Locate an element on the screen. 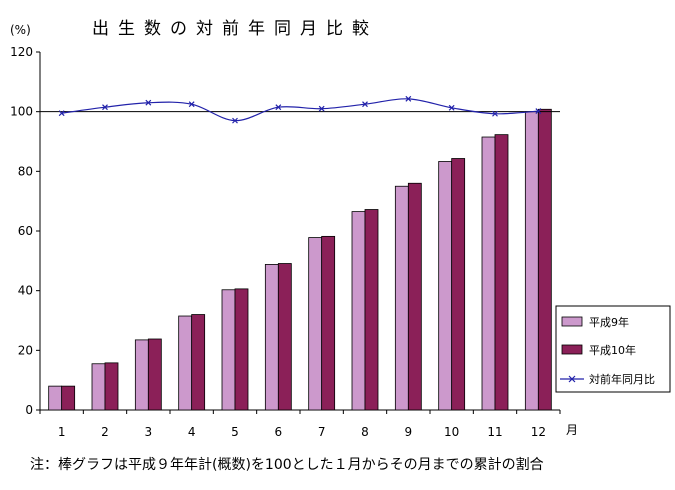 The image size is (675, 490). x-tick-label: 11 is located at coordinates (494, 432).